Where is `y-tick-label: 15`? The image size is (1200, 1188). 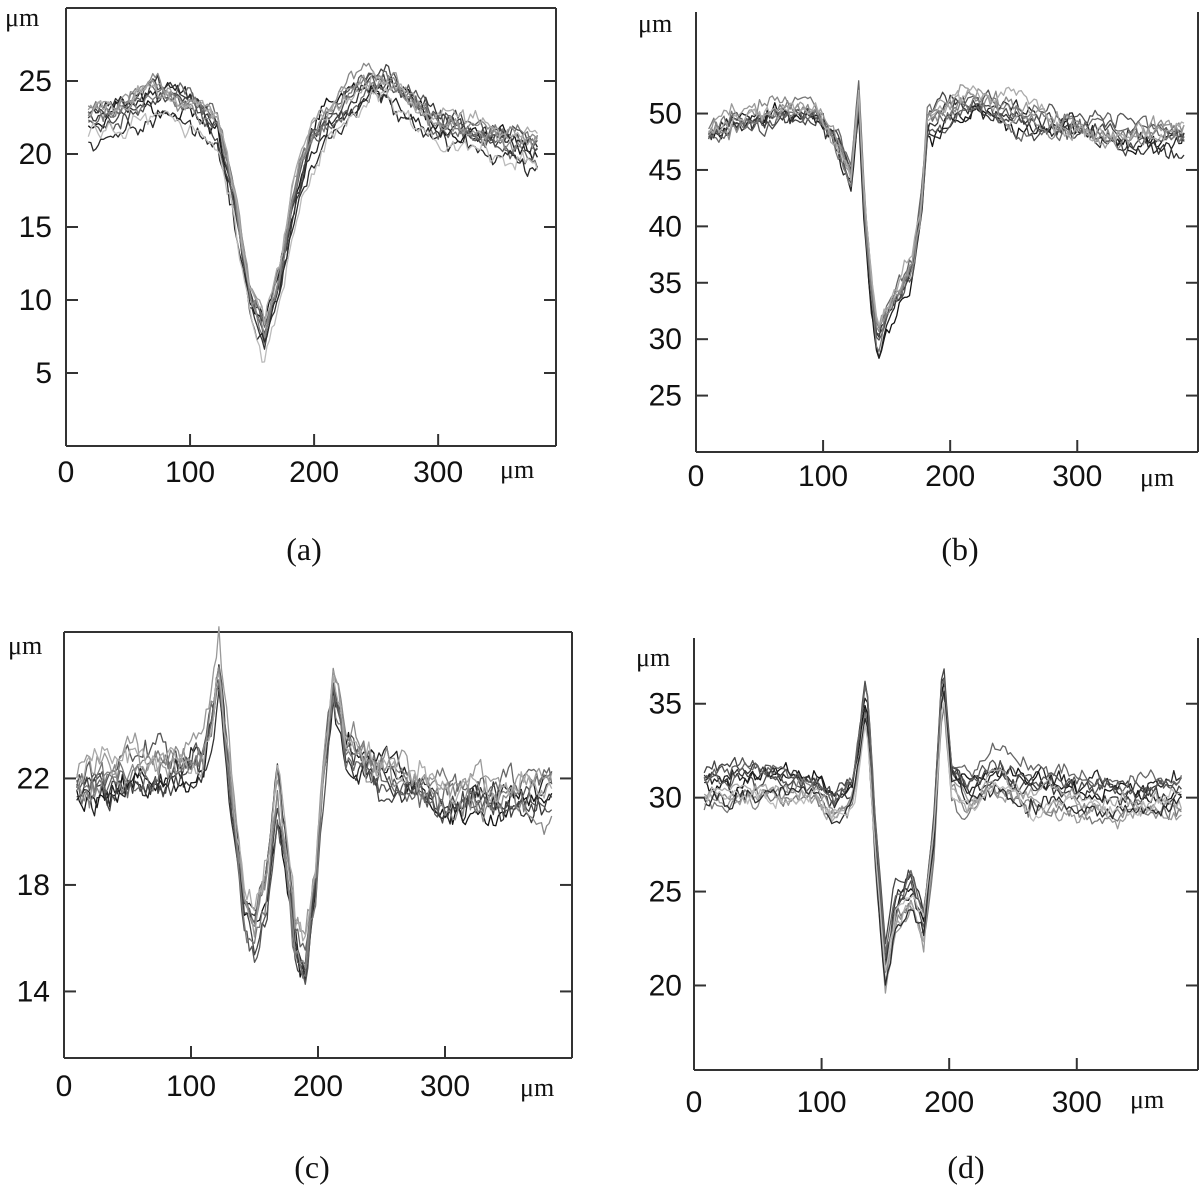
y-tick-label: 15 is located at coordinates (35, 227).